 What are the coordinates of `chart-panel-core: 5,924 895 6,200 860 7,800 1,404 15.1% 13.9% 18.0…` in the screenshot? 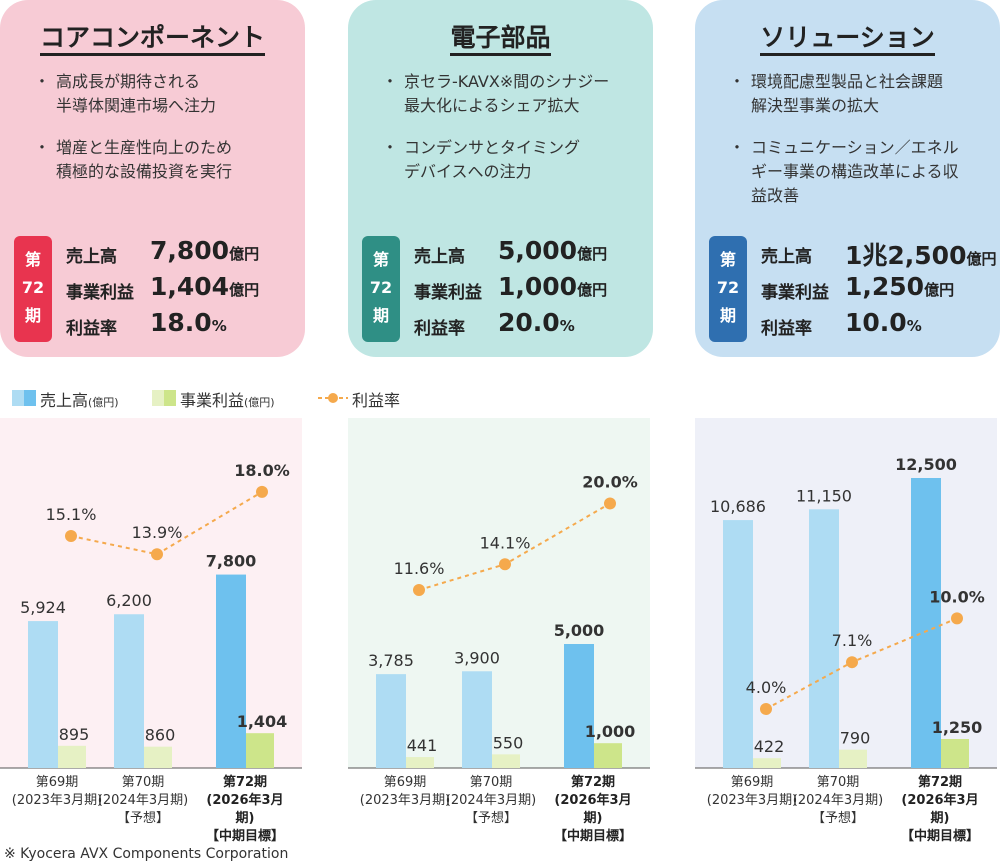 It's located at (151, 593).